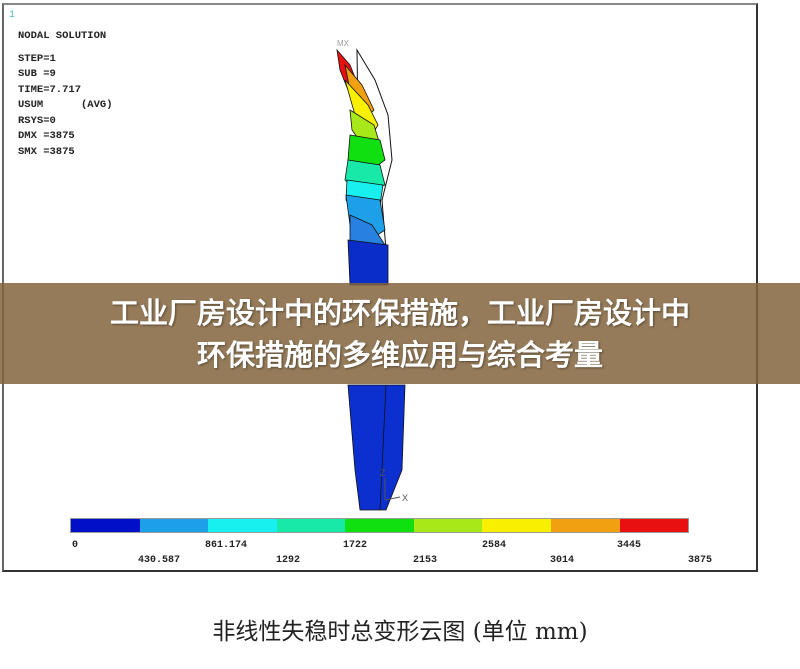 The width and height of the screenshot is (800, 669). What do you see at coordinates (405, 498) in the screenshot?
I see `axis-x-label: X` at bounding box center [405, 498].